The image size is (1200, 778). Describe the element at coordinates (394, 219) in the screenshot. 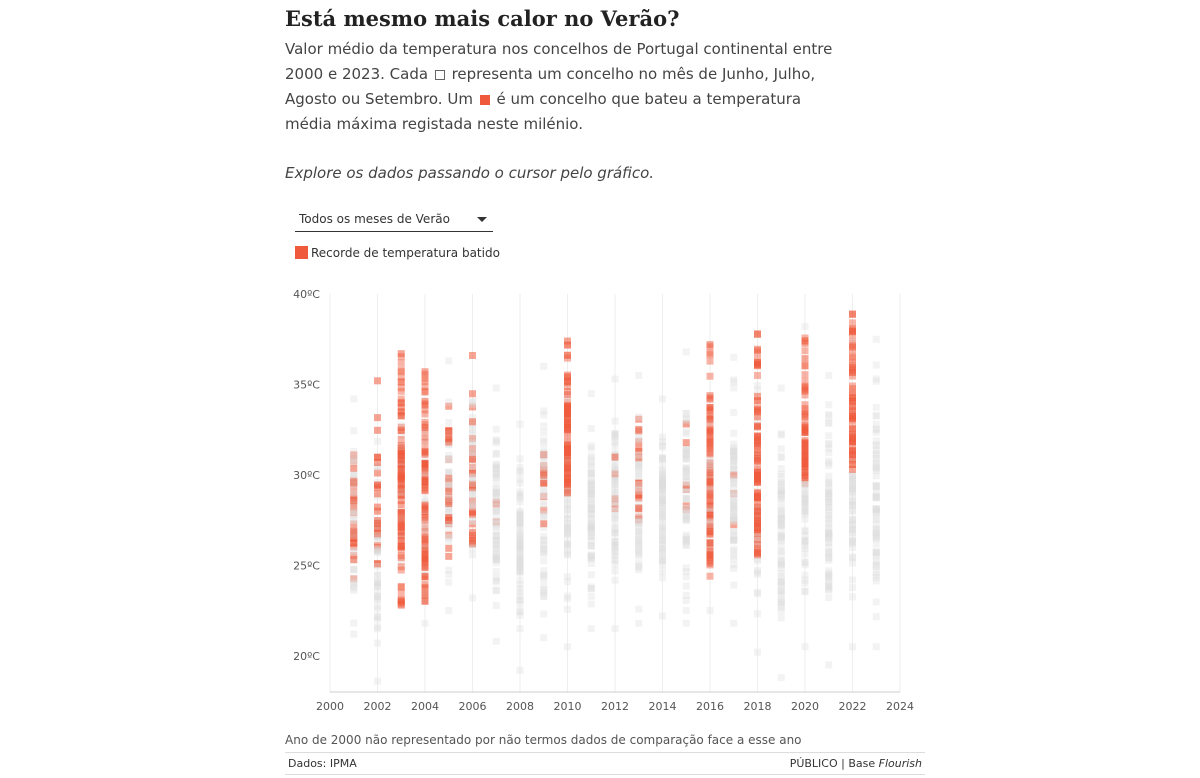

I see `month-filter-dropdown: Todos os meses de Verão` at that location.